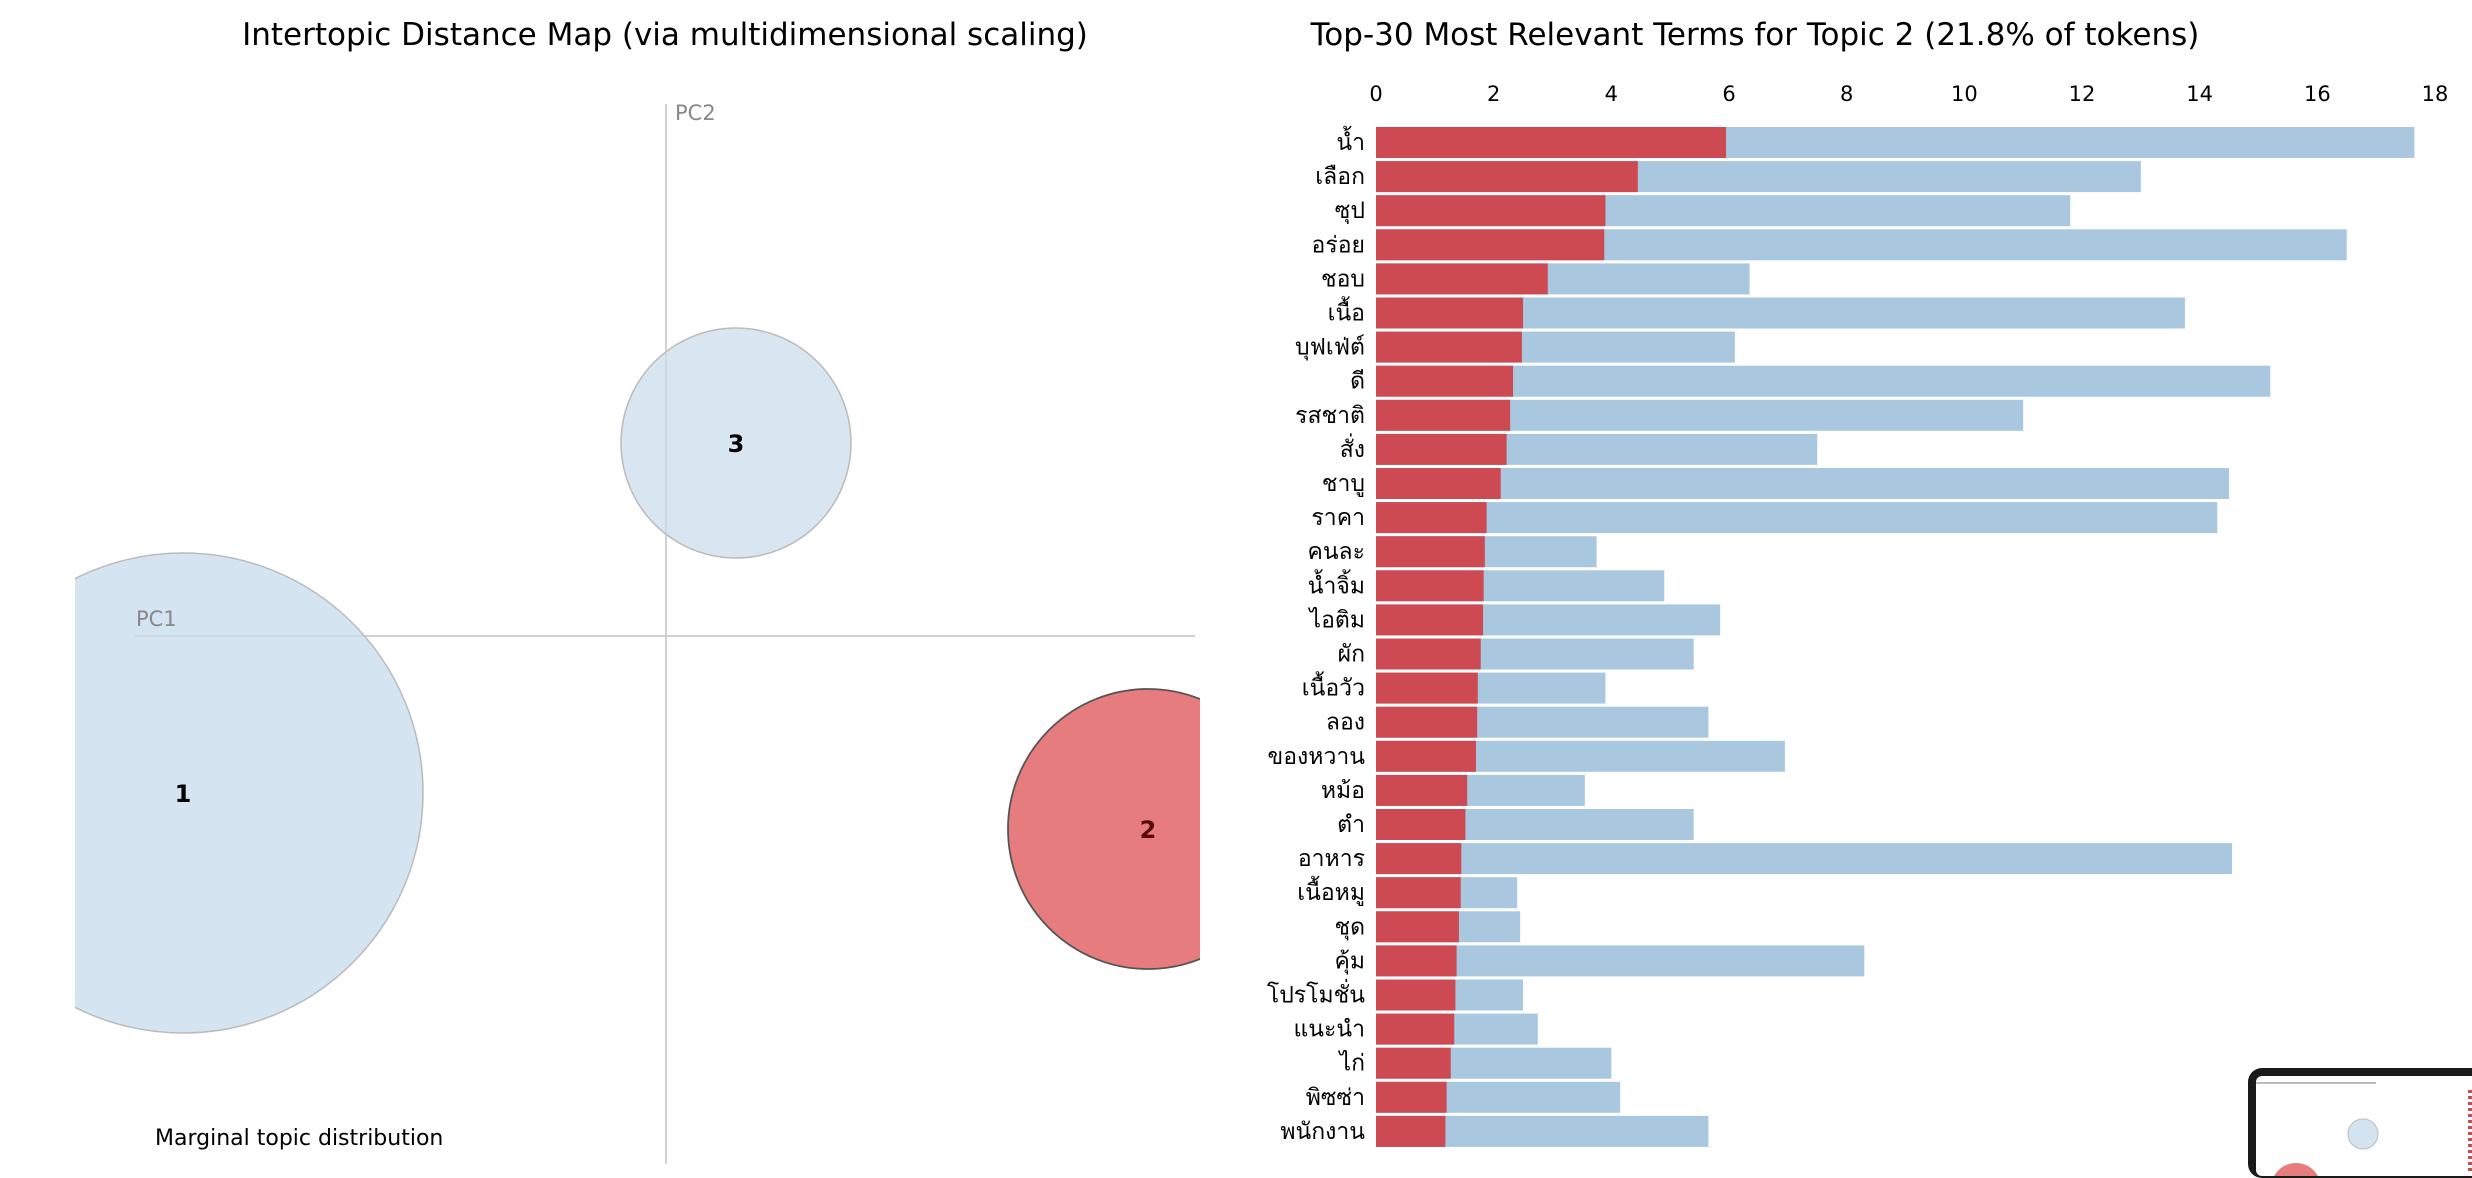 This screenshot has width=2472, height=1178. Describe the element at coordinates (1338, 518) in the screenshot. I see `term-label: ราคา` at that location.